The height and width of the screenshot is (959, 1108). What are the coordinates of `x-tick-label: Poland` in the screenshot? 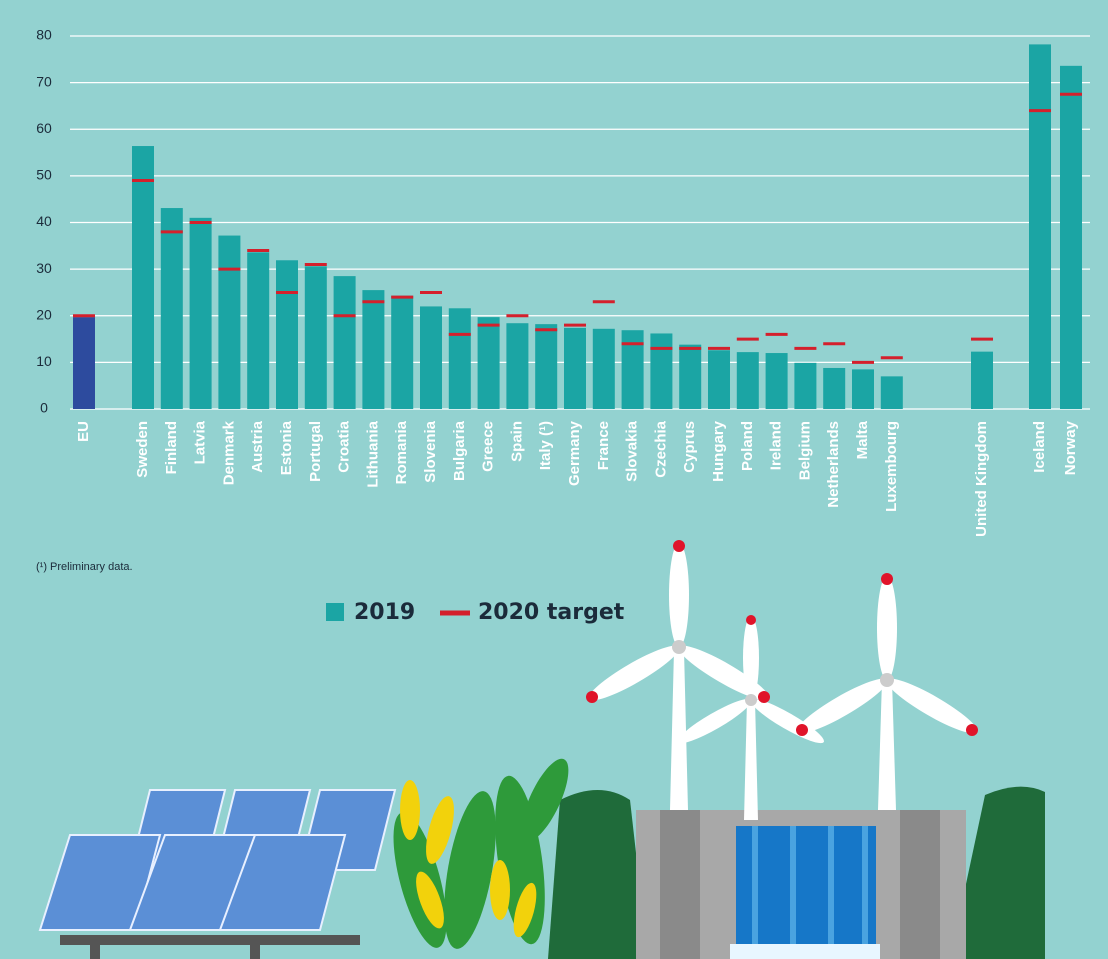 It's located at (747, 446).